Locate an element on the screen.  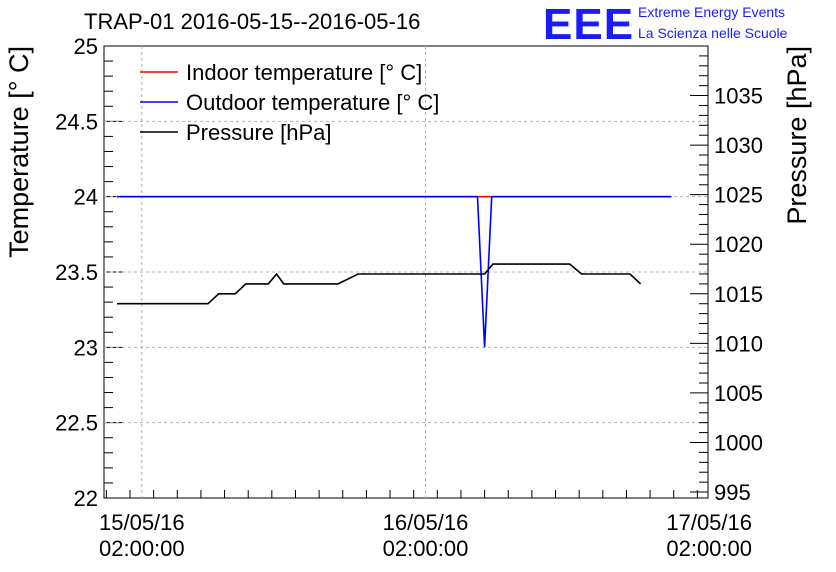
y-left-tick-label: 23 is located at coordinates (86, 347).